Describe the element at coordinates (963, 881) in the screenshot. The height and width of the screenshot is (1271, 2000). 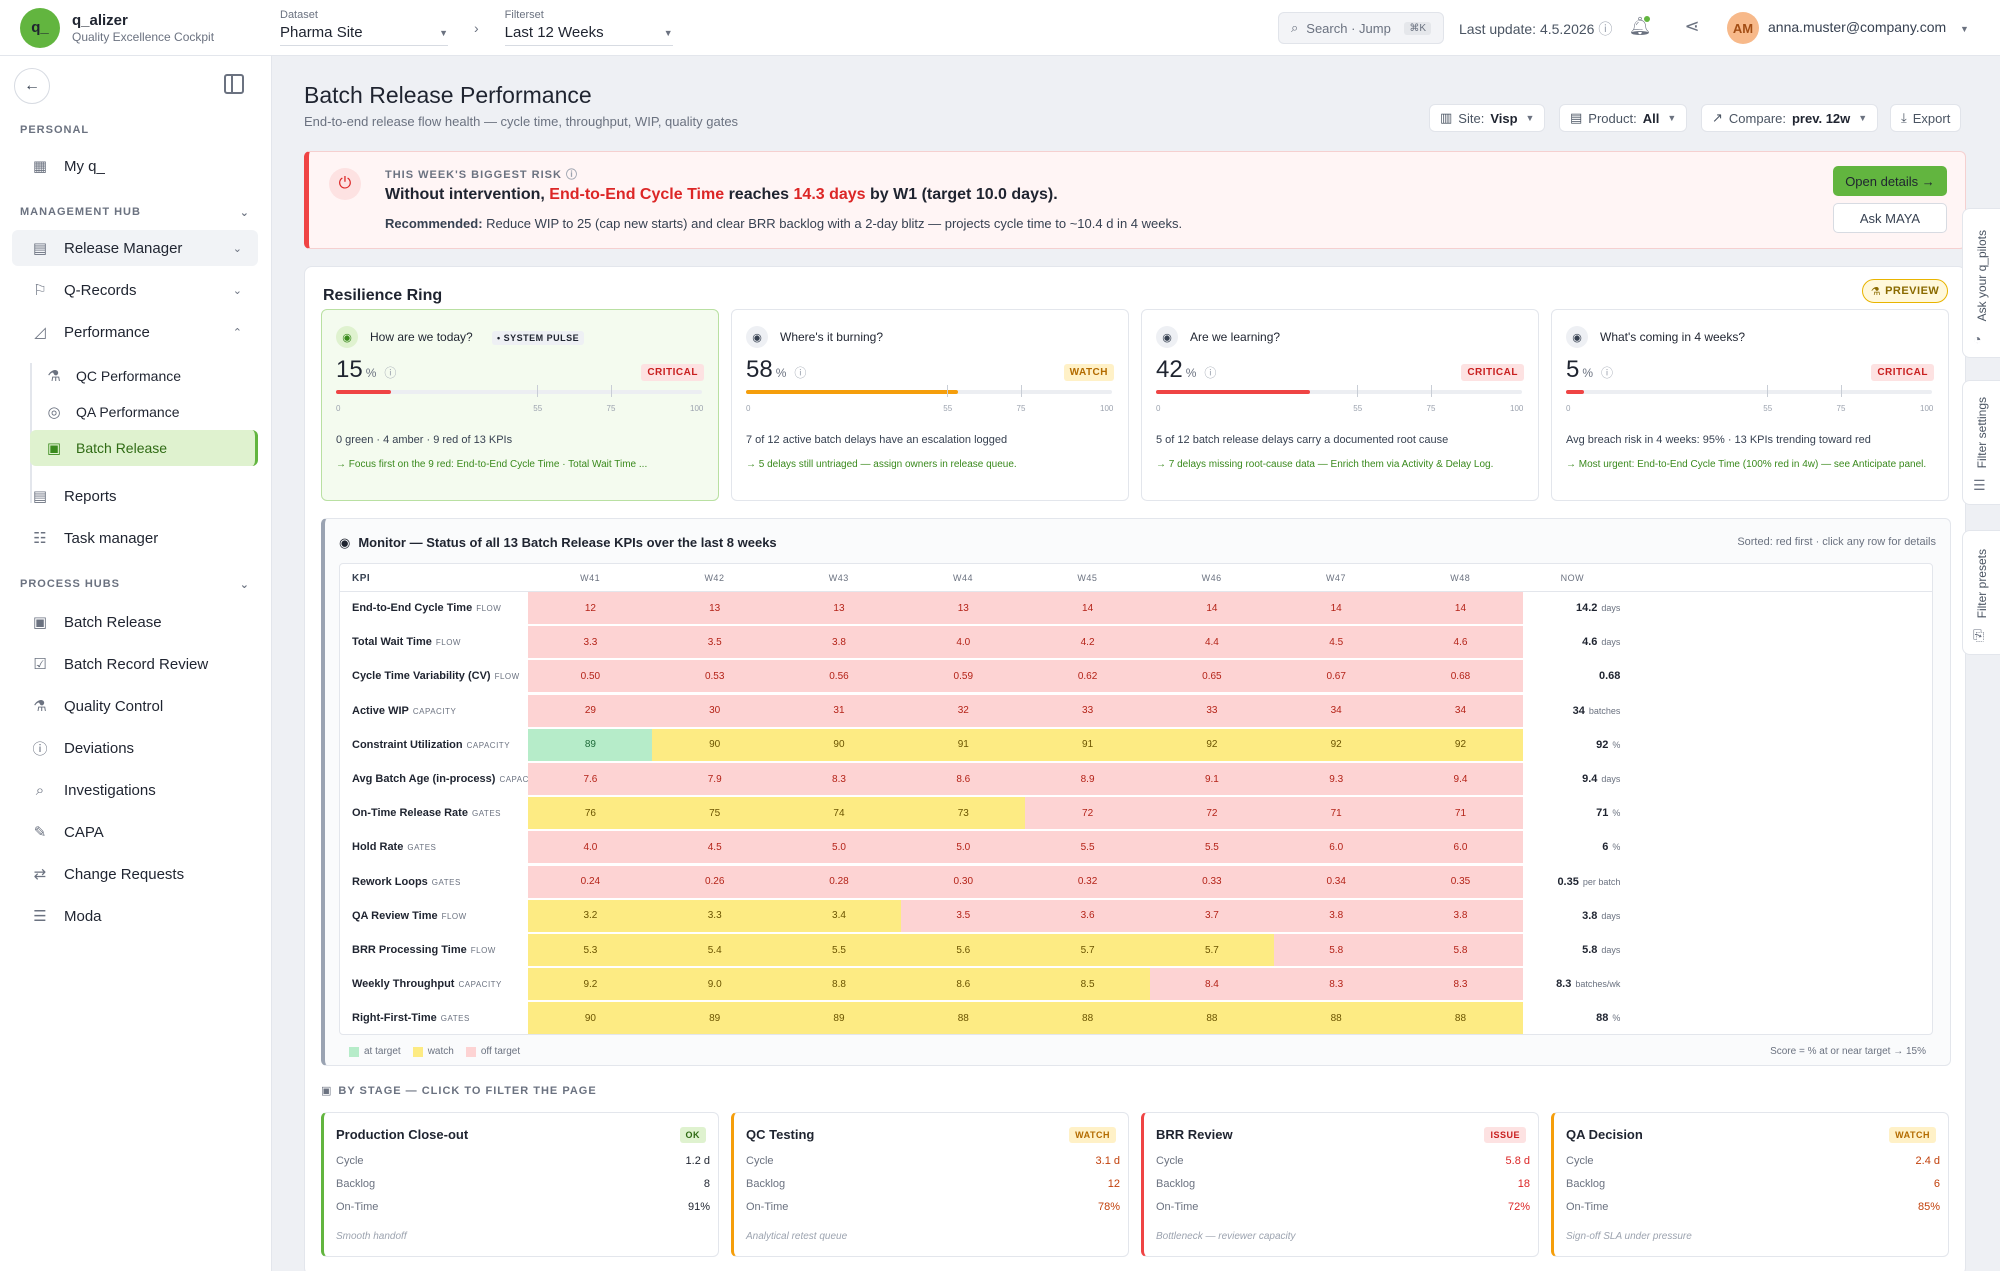
I see `heatmap-cell: 0.30` at that location.